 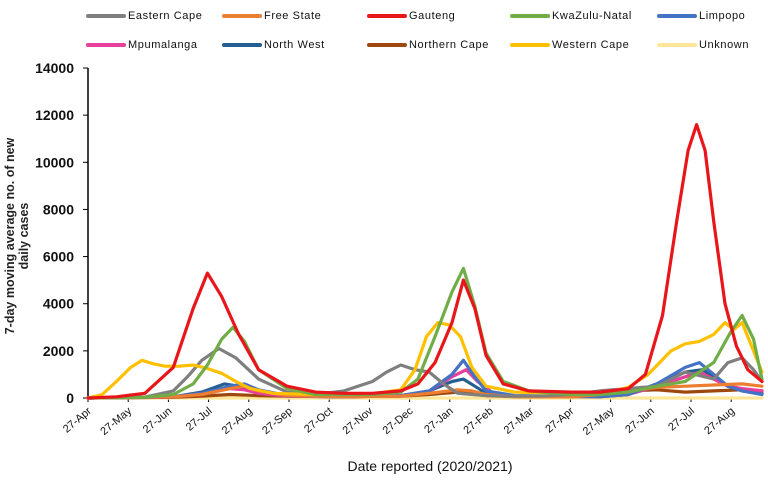 I want to click on legend-item-north-west: North West, so click(x=273, y=45).